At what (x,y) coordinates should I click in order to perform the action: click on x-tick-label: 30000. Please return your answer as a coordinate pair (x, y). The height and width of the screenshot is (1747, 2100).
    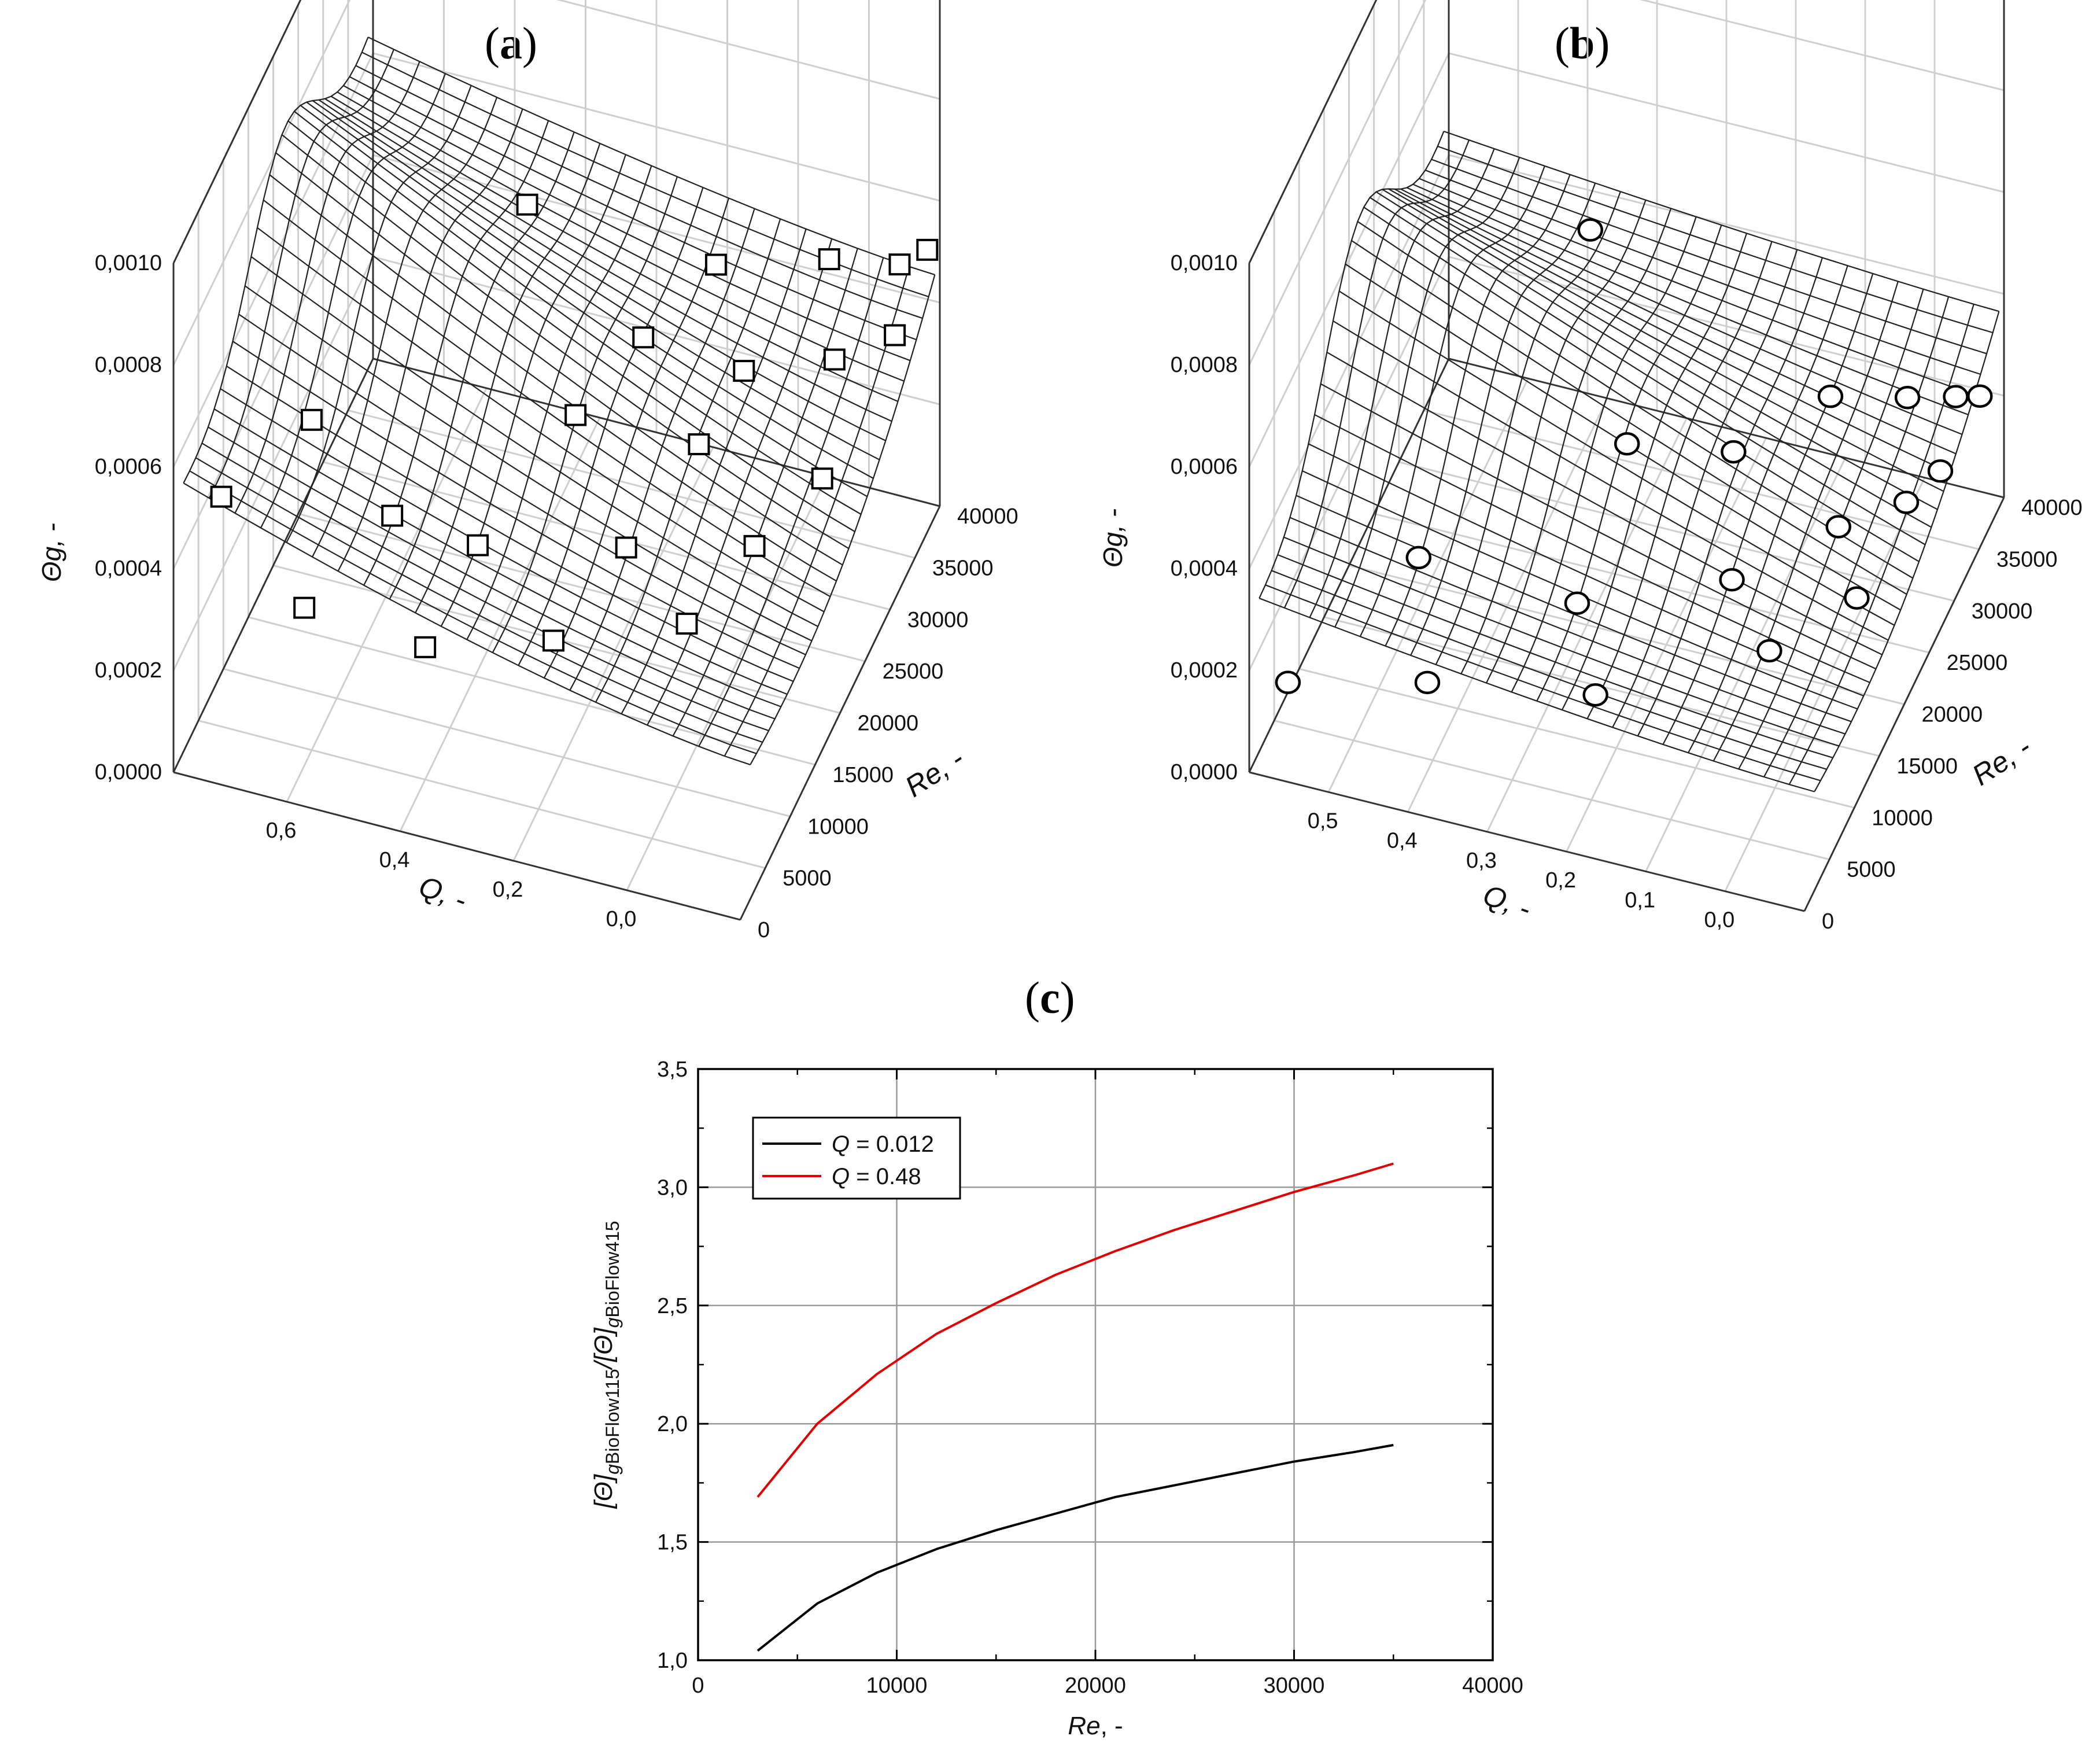
    Looking at the image, I should click on (1294, 1686).